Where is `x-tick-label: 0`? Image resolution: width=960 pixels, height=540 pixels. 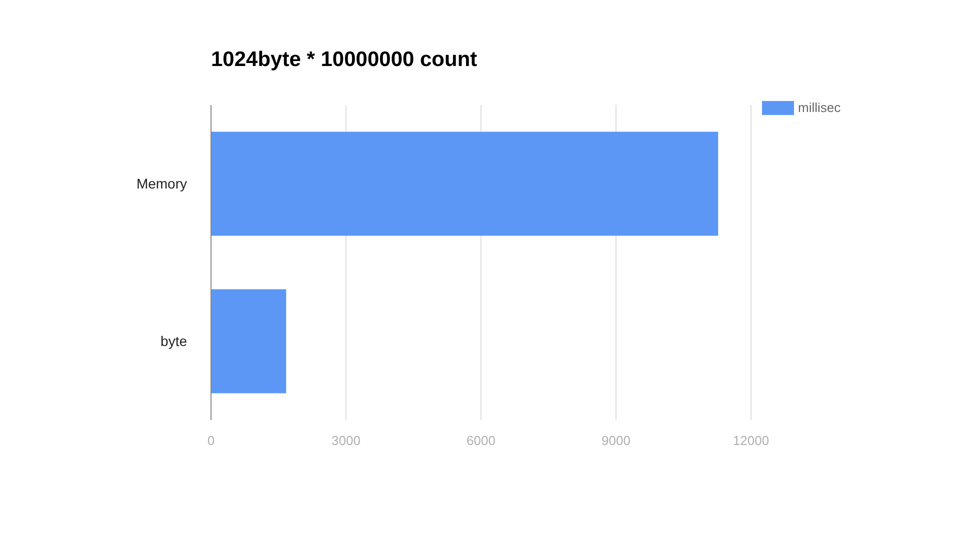 x-tick-label: 0 is located at coordinates (211, 440).